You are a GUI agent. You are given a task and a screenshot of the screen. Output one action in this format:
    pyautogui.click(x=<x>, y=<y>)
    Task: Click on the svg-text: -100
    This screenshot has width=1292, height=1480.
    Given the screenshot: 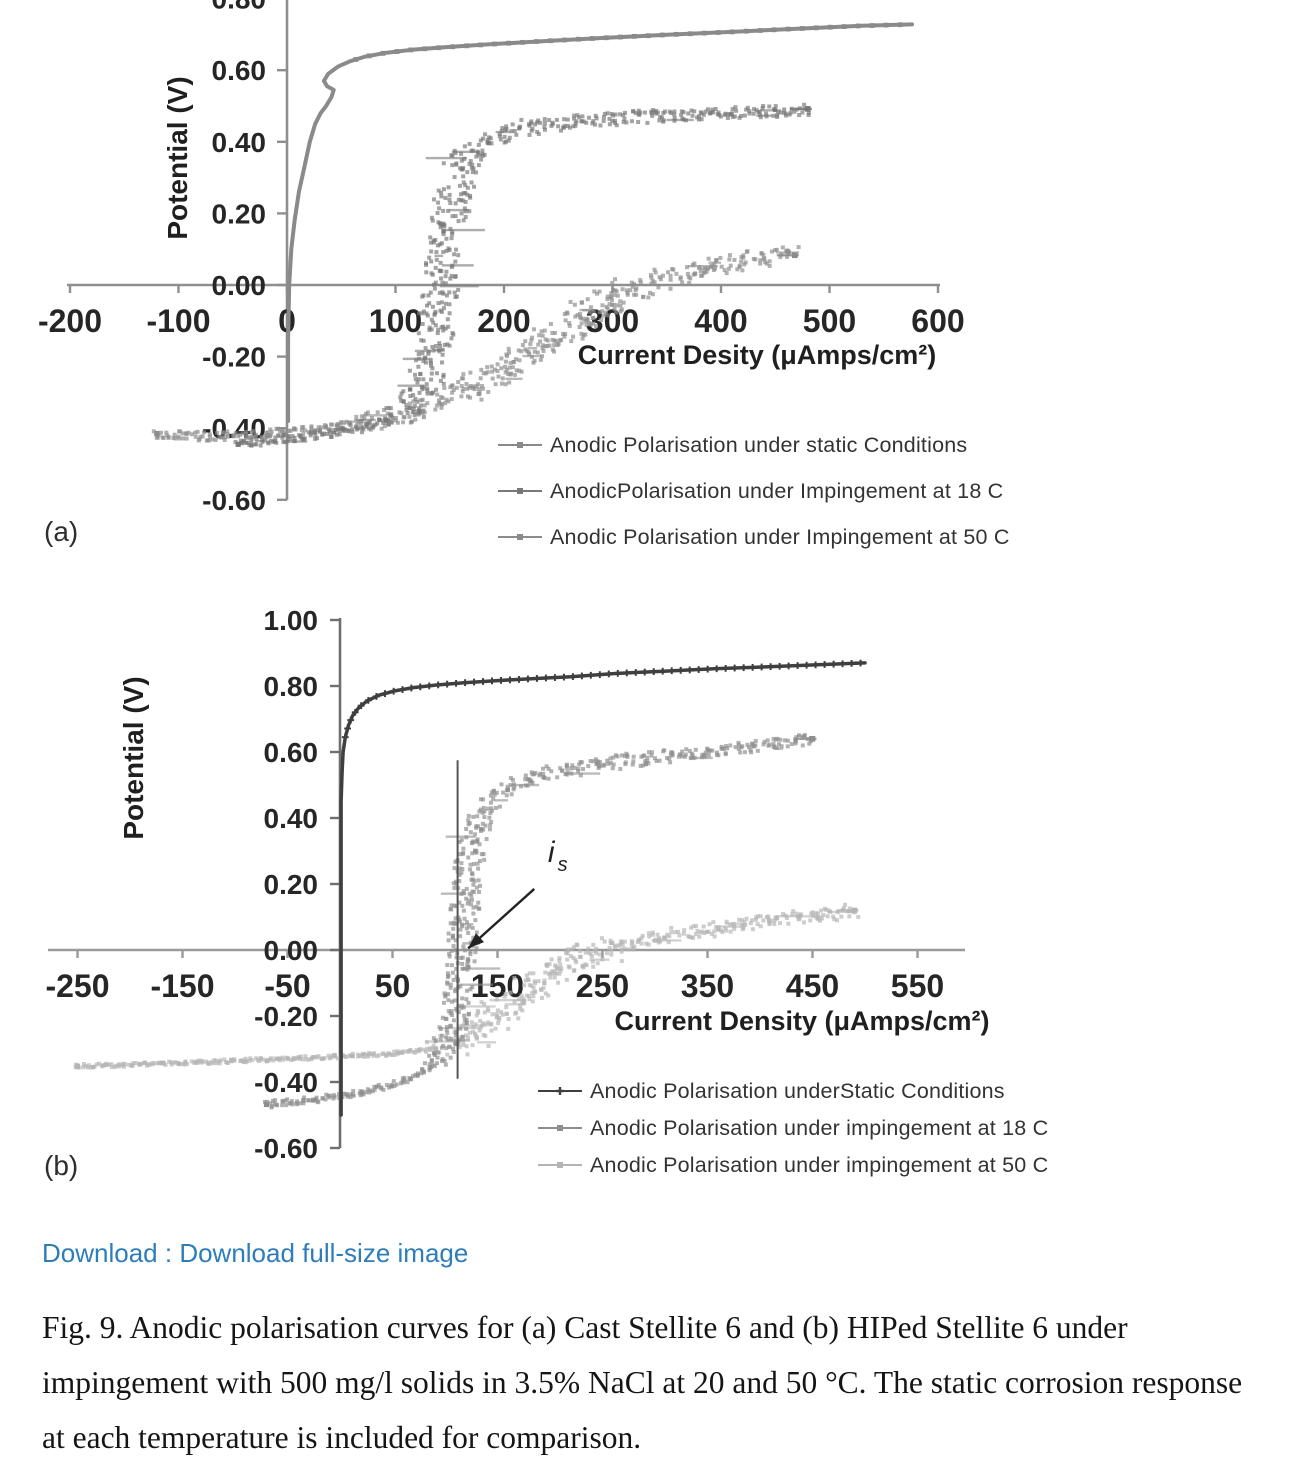 What is the action you would take?
    pyautogui.click(x=178, y=321)
    